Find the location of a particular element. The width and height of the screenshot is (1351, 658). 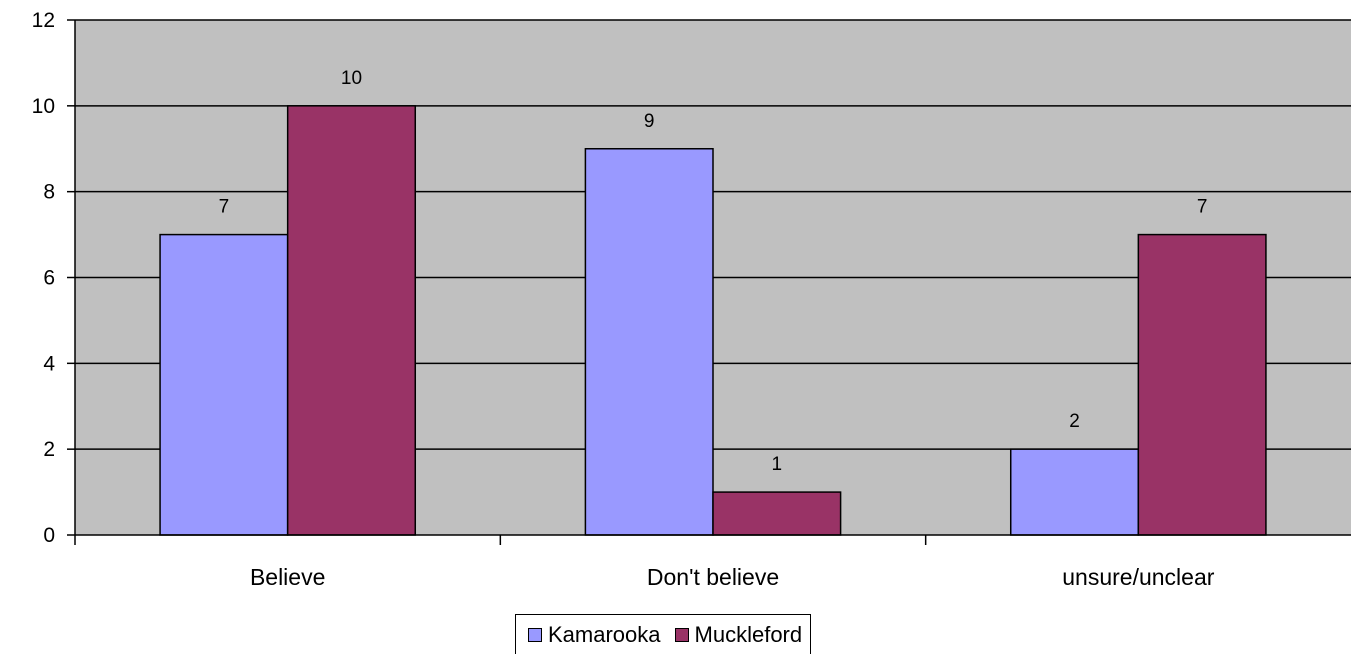

legend: Kamarooka Muckleford is located at coordinates (663, 634).